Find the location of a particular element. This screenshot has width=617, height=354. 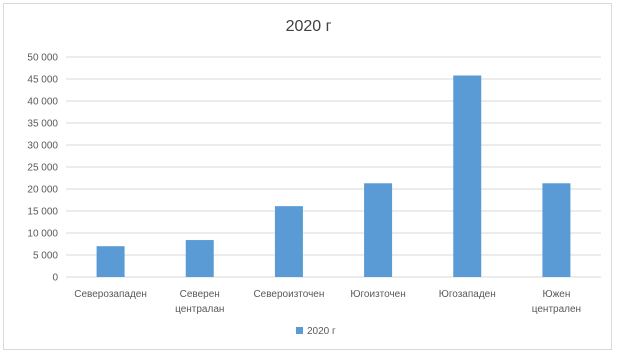

y-tick-label: 35 000 is located at coordinates (42, 124).